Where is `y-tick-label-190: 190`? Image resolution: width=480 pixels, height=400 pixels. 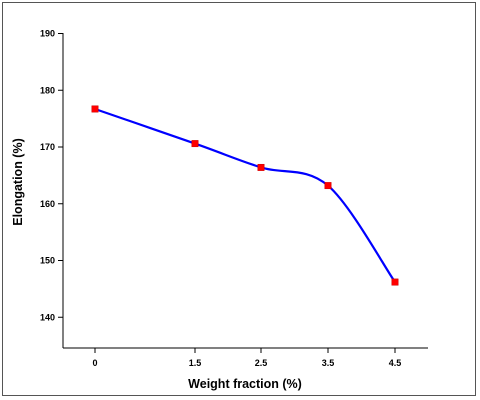
y-tick-label-190: 190 is located at coordinates (47, 34).